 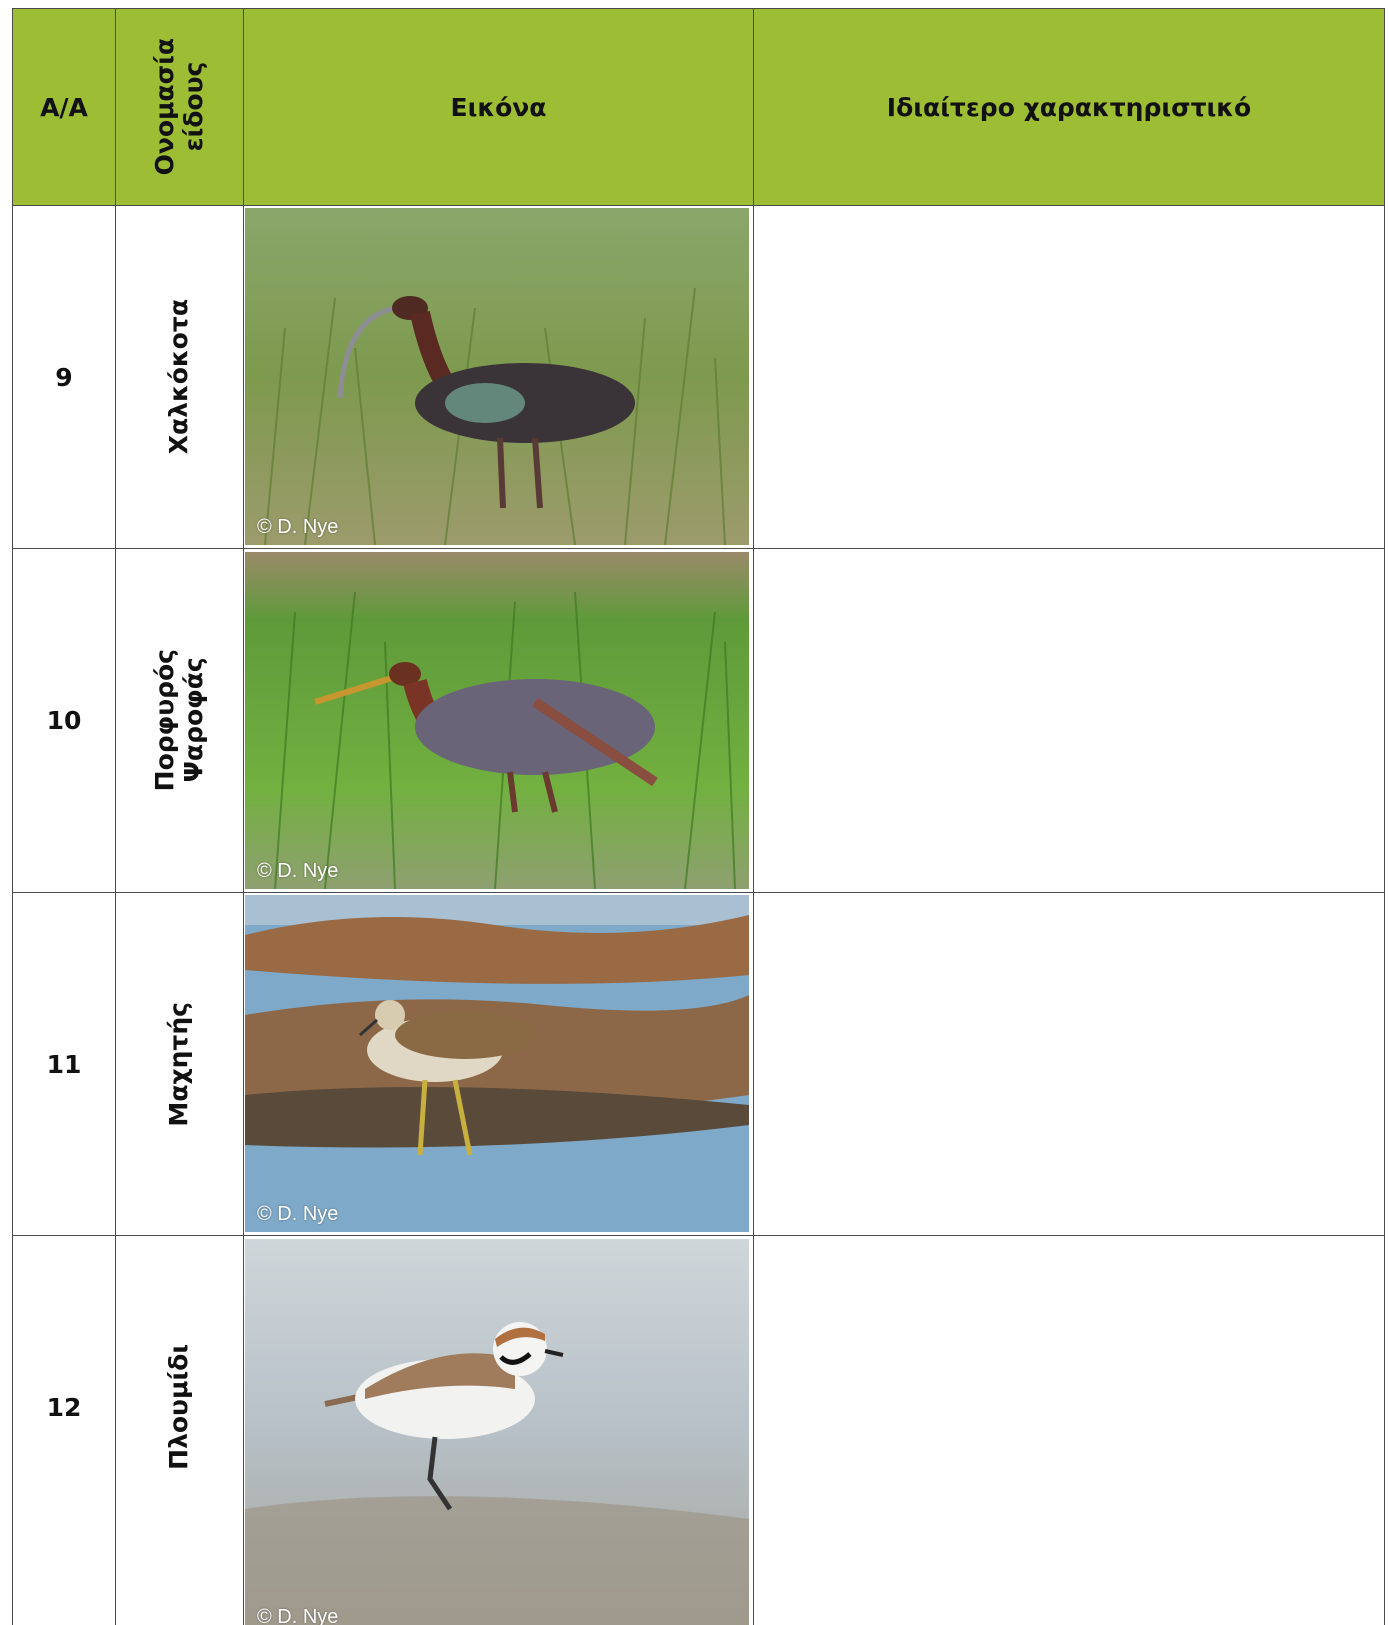 I want to click on header-name-line: είδους, so click(x=193, y=107).